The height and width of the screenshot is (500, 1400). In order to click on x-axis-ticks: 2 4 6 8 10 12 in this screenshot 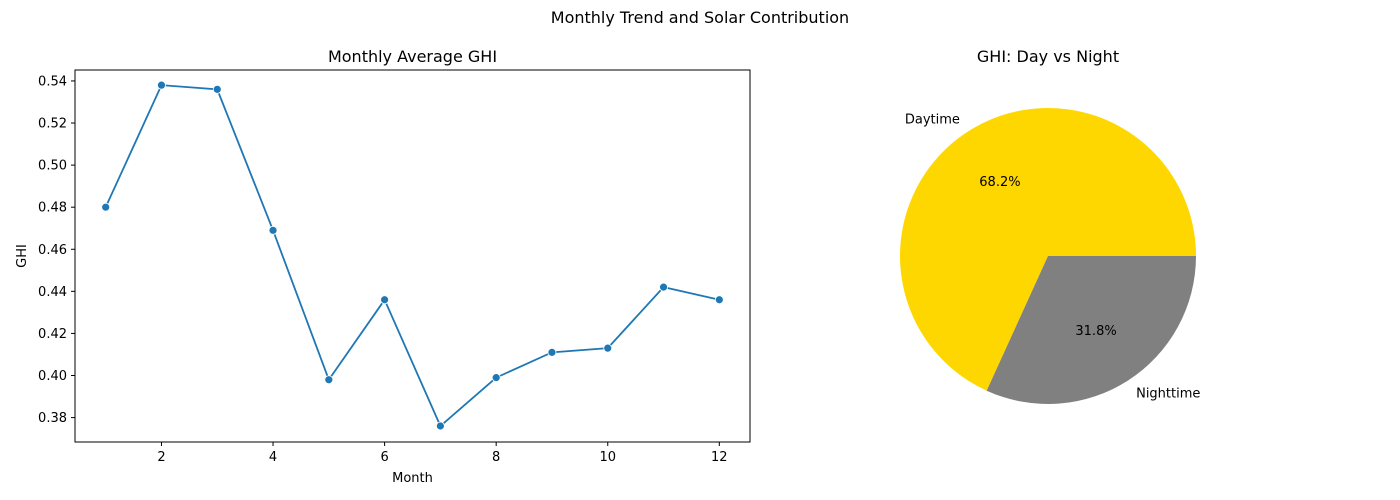, I will do `click(442, 453)`.